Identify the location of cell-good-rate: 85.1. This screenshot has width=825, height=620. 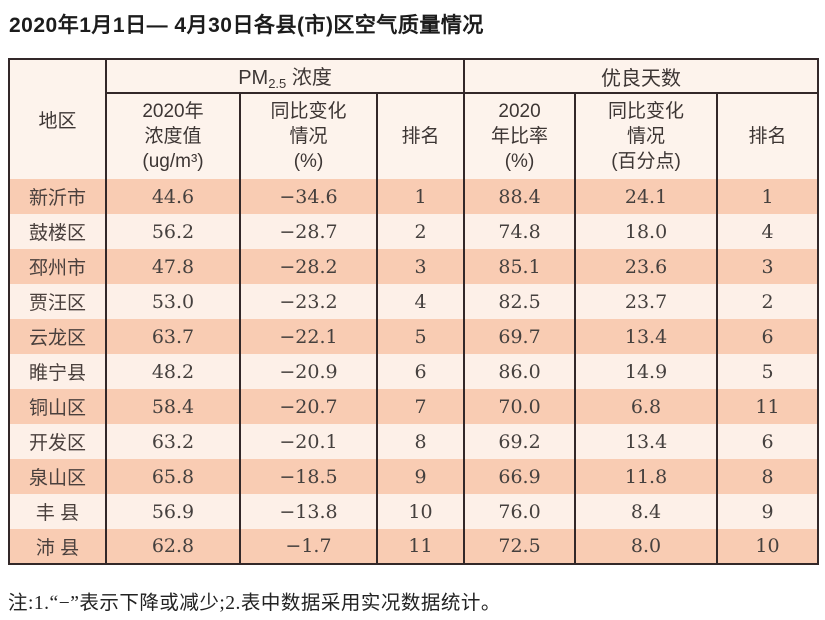
(520, 266).